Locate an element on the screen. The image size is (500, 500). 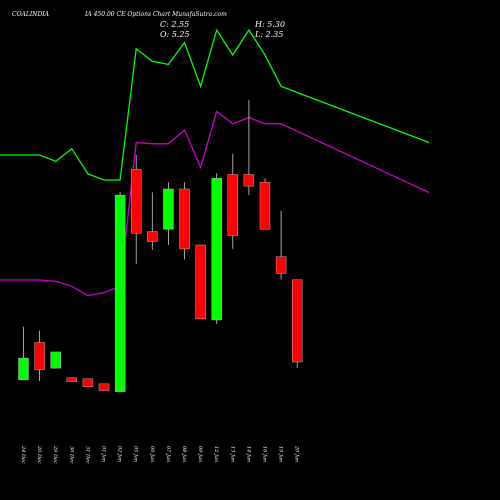
candle-14-jan is located at coordinates (249, 147).